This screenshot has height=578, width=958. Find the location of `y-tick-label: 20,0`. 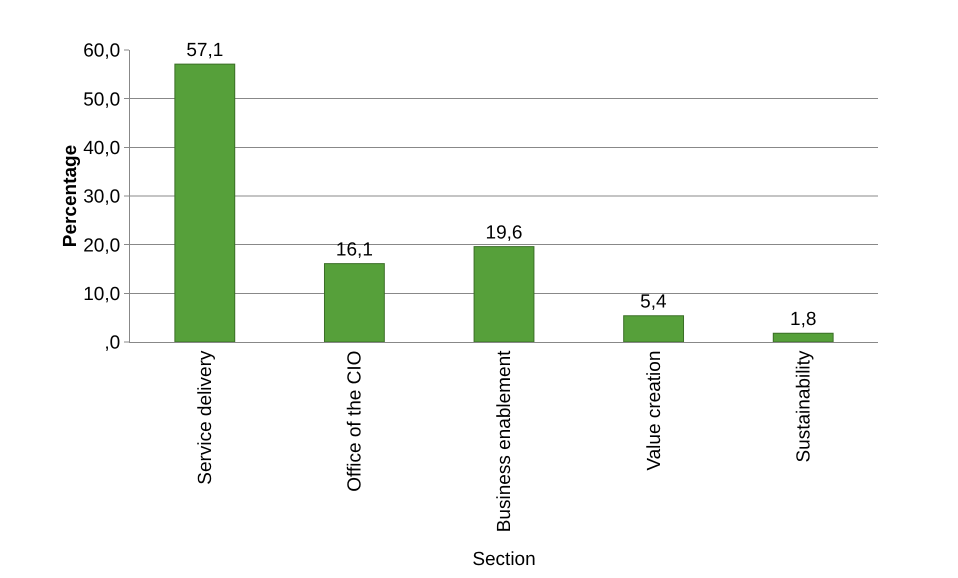

y-tick-label: 20,0 is located at coordinates (101, 245).